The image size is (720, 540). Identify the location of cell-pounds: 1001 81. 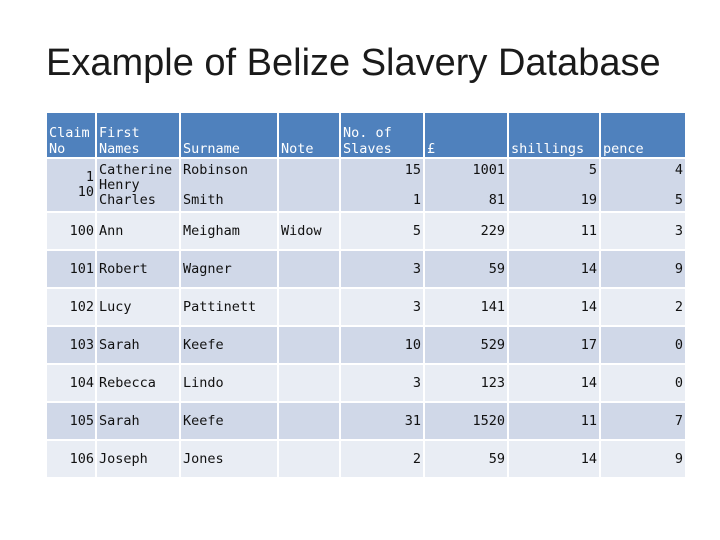
(467, 184).